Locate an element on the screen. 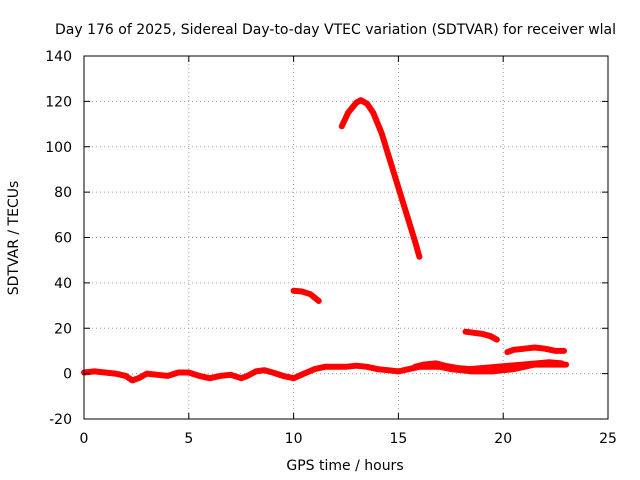  x-tick-label: 15 is located at coordinates (398, 439).